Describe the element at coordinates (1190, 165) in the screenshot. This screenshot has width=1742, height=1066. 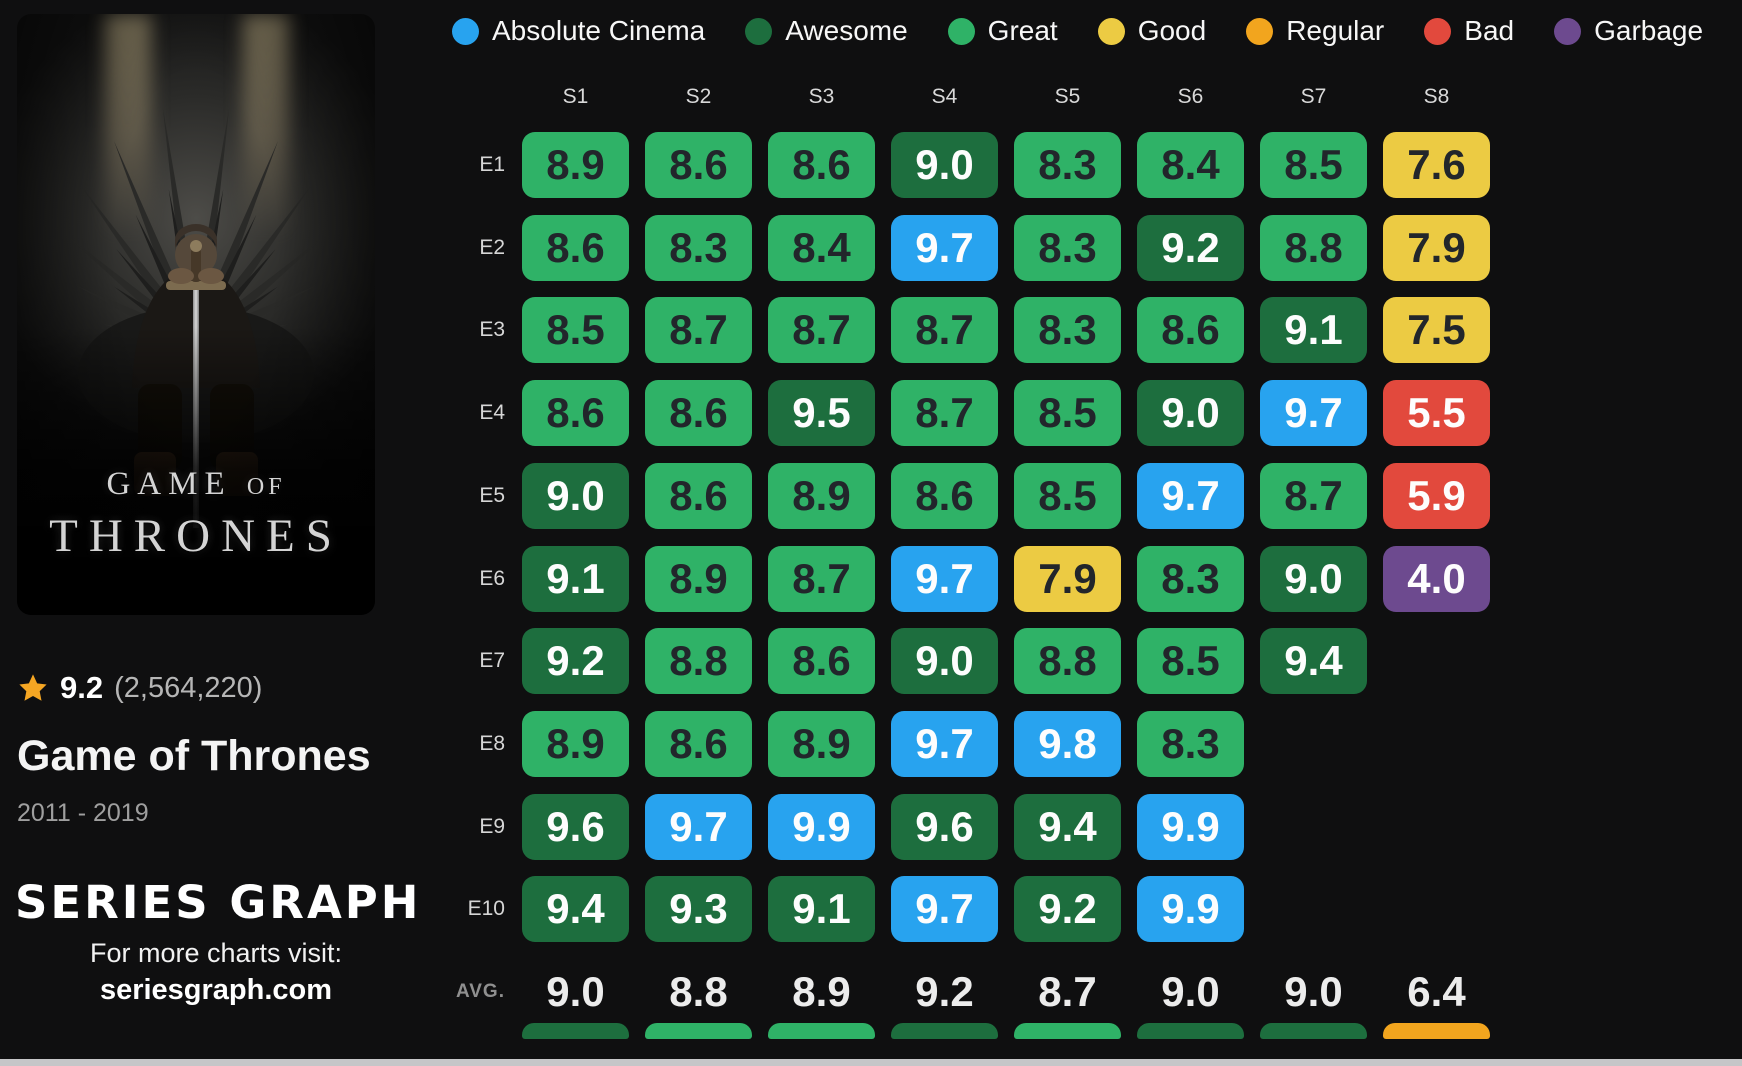
I see `rating-cell-s6-e1: 8.4` at that location.